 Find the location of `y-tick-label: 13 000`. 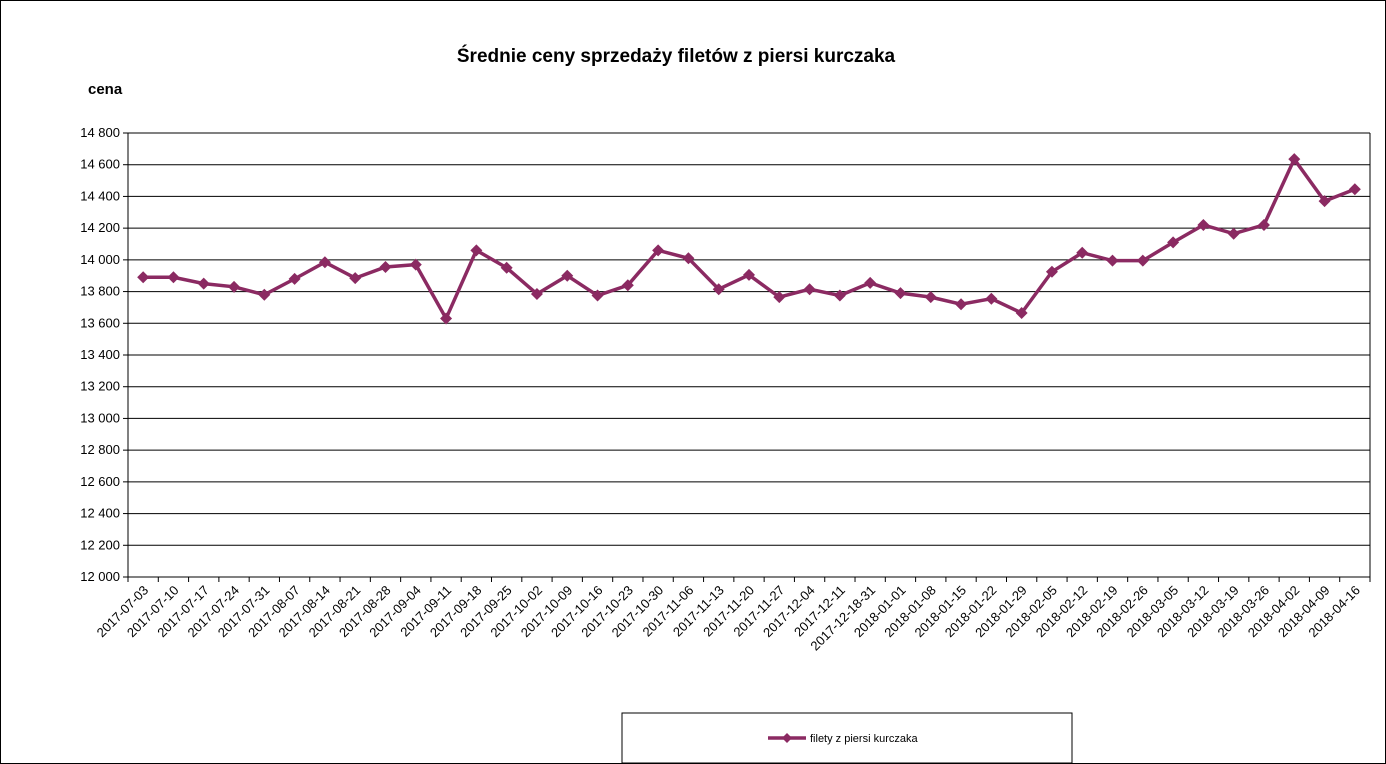

y-tick-label: 13 000 is located at coordinates (100, 417).